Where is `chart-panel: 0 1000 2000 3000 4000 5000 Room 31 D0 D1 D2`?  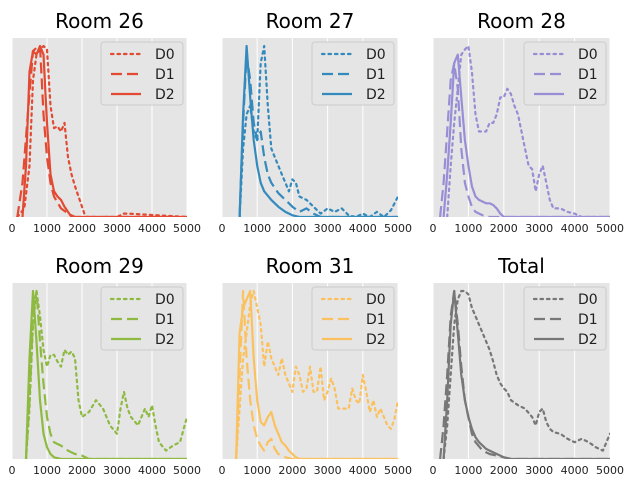
chart-panel: 0 1000 2000 3000 4000 5000 Room 31 D0 D1 D2 is located at coordinates (316, 365).